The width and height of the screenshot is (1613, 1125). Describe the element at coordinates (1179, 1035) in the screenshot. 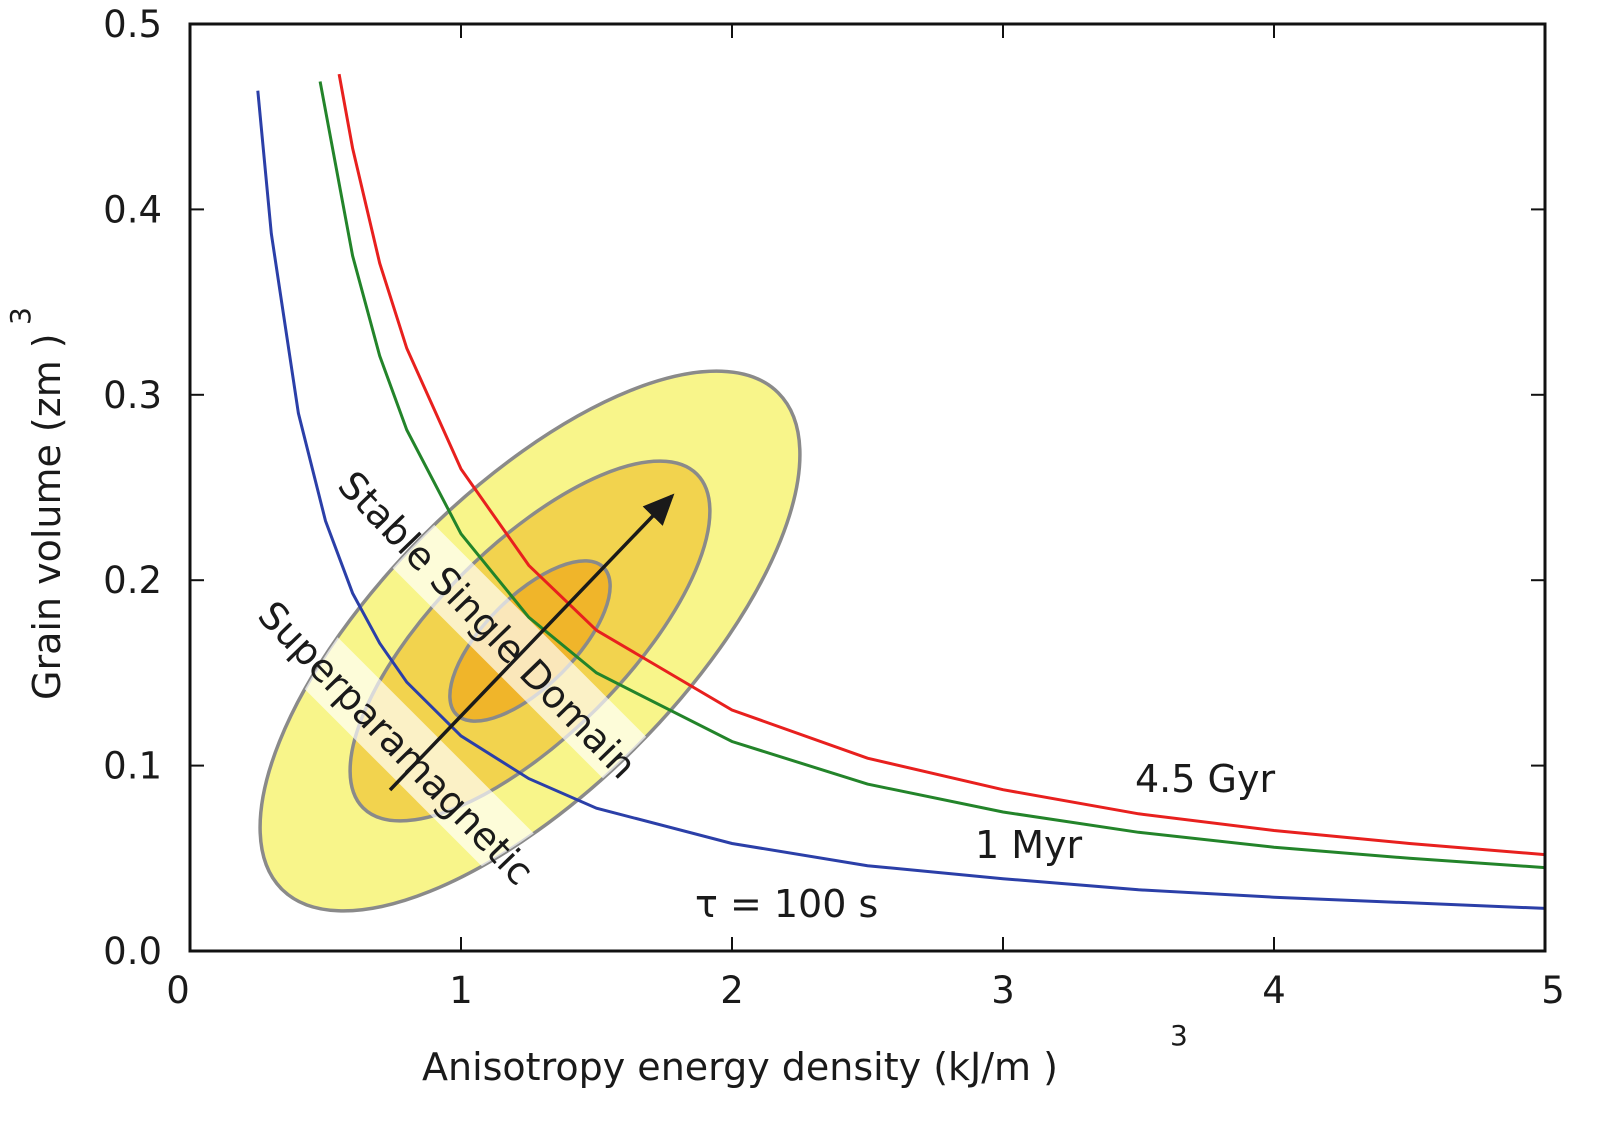

I see `x-axis-label-superscript: 3` at that location.